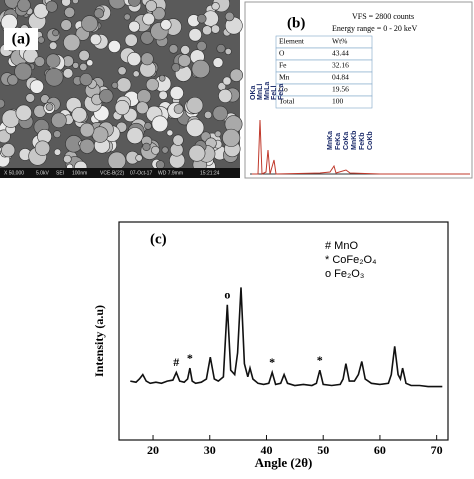 The height and width of the screenshot is (479, 474). What do you see at coordinates (21, 39) in the screenshot?
I see `panel-label: (a)` at bounding box center [21, 39].